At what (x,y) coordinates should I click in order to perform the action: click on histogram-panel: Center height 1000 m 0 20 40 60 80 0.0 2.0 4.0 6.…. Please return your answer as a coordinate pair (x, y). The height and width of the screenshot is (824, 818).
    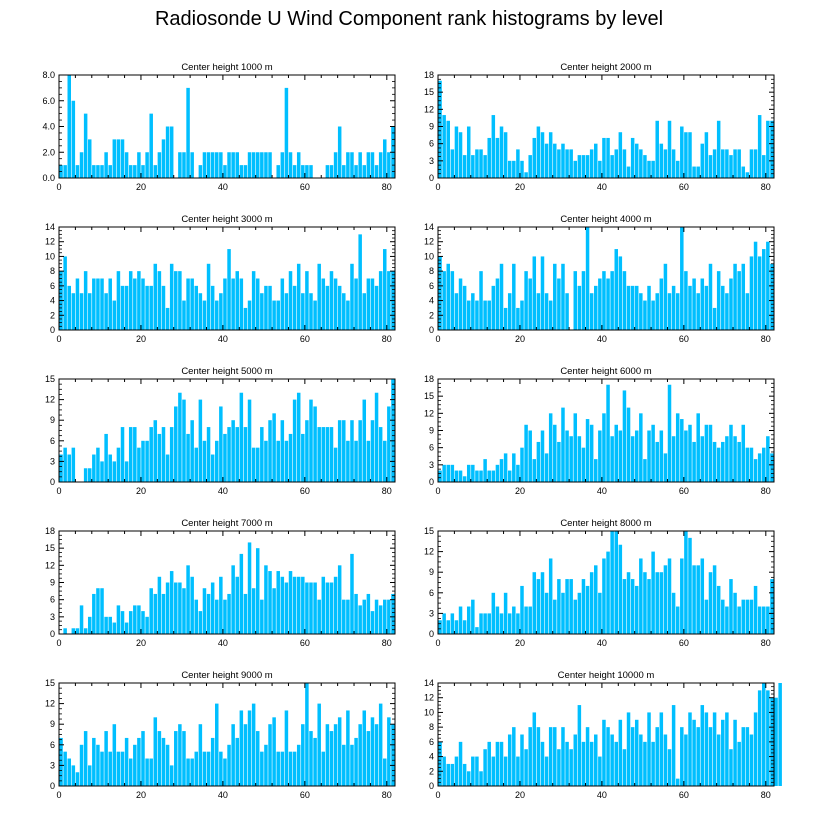
    Looking at the image, I should click on (219, 127).